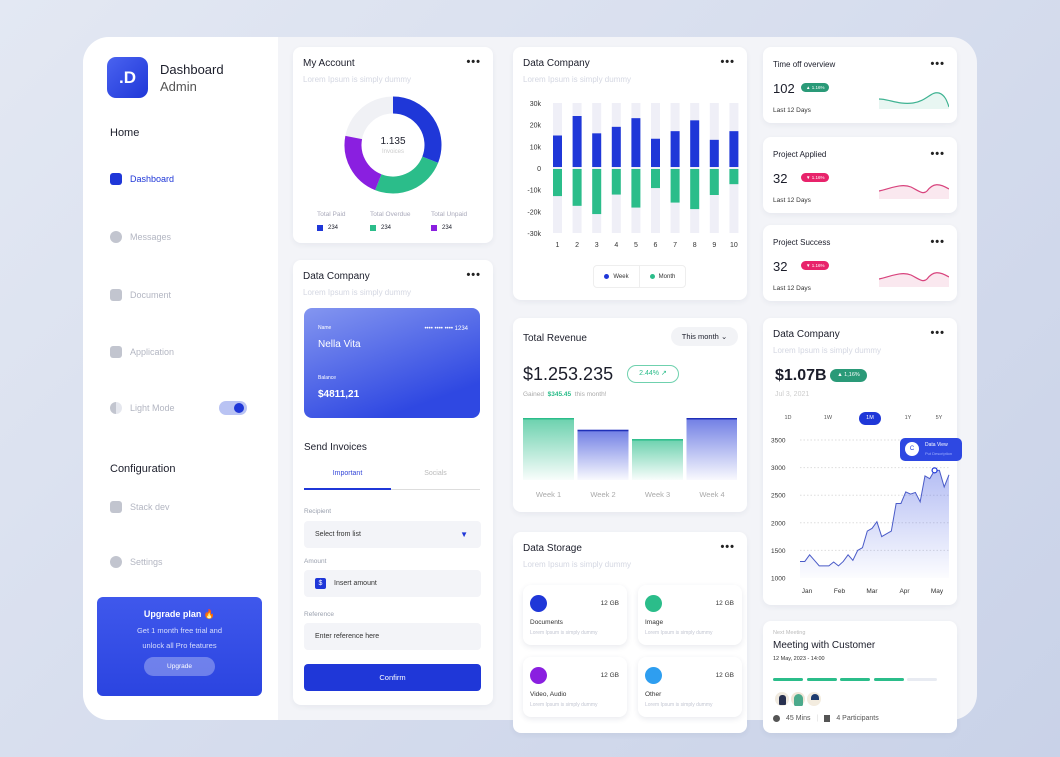 This screenshot has width=1060, height=757. Describe the element at coordinates (912, 449) in the screenshot. I see `tooltip-avatar: C` at that location.